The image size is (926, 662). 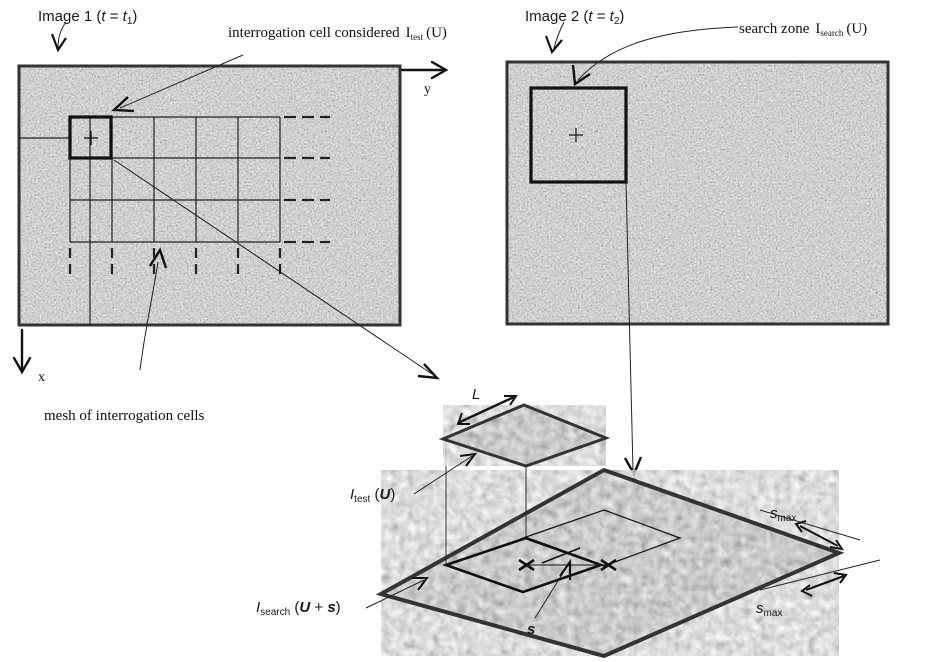 What do you see at coordinates (820, 553) in the screenshot?
I see `smax-dimensions` at bounding box center [820, 553].